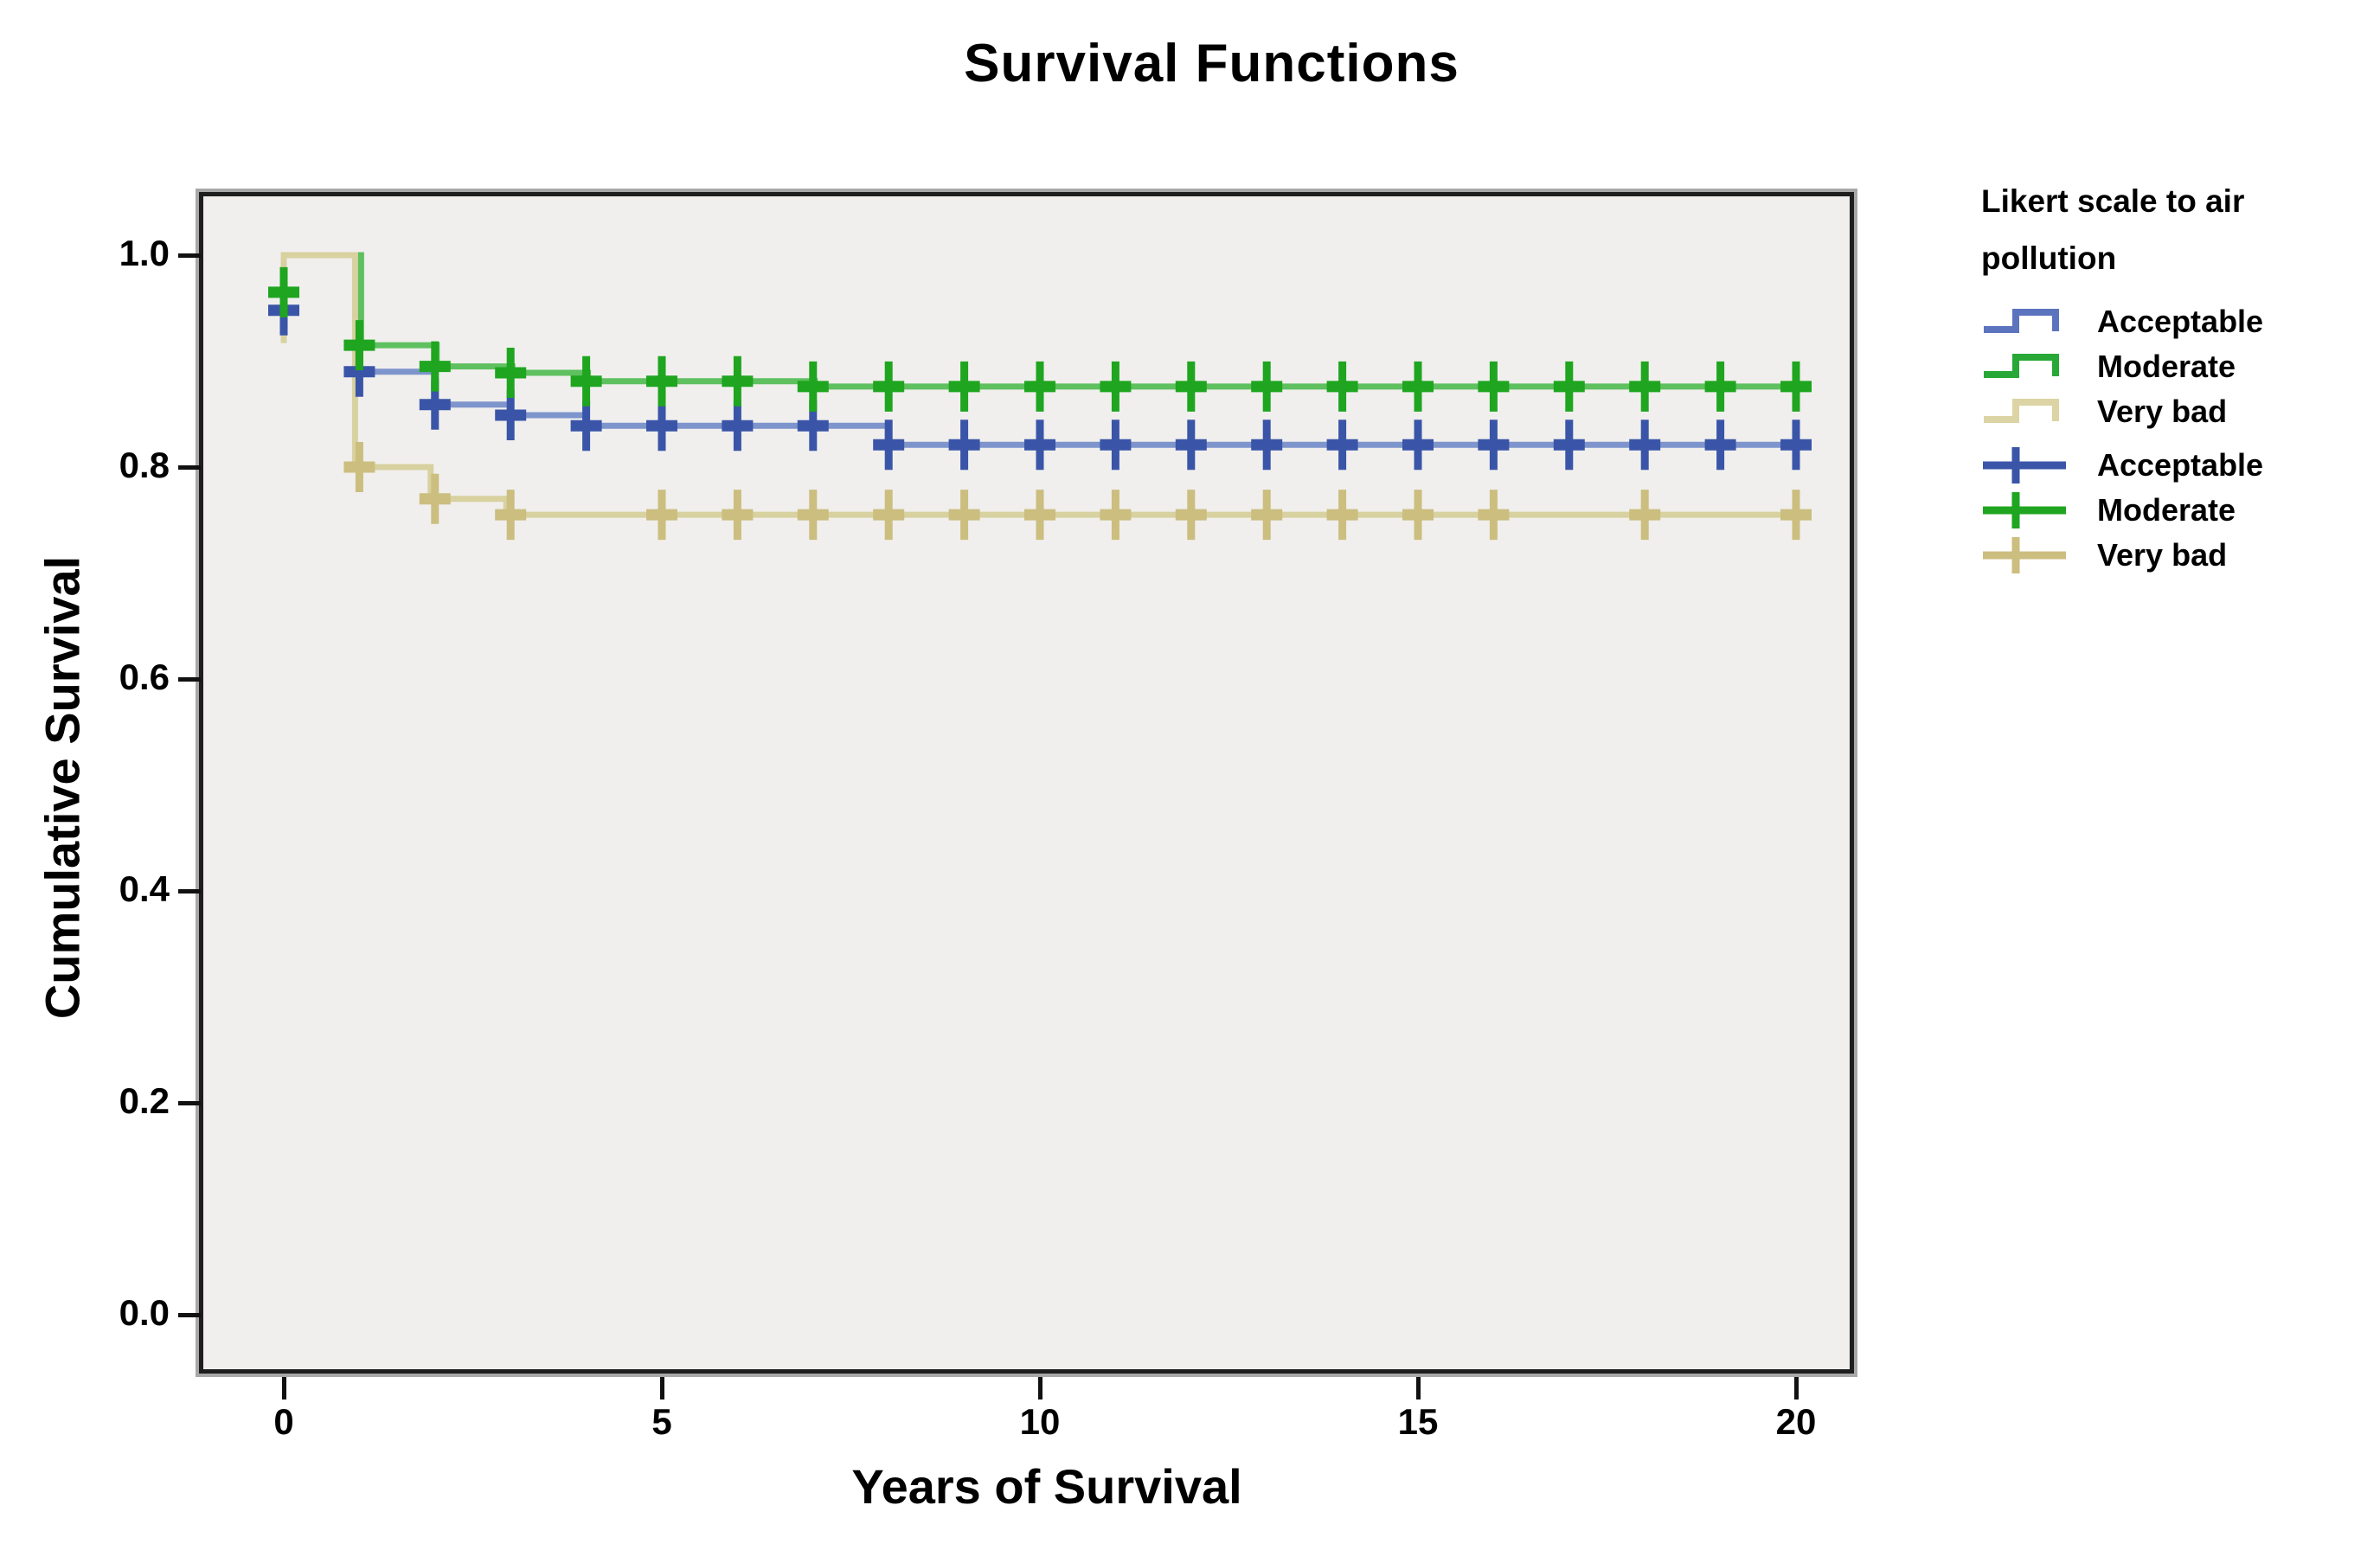 This screenshot has width=2380, height=1550. I want to click on chart-title: Survival Functions, so click(1211, 63).